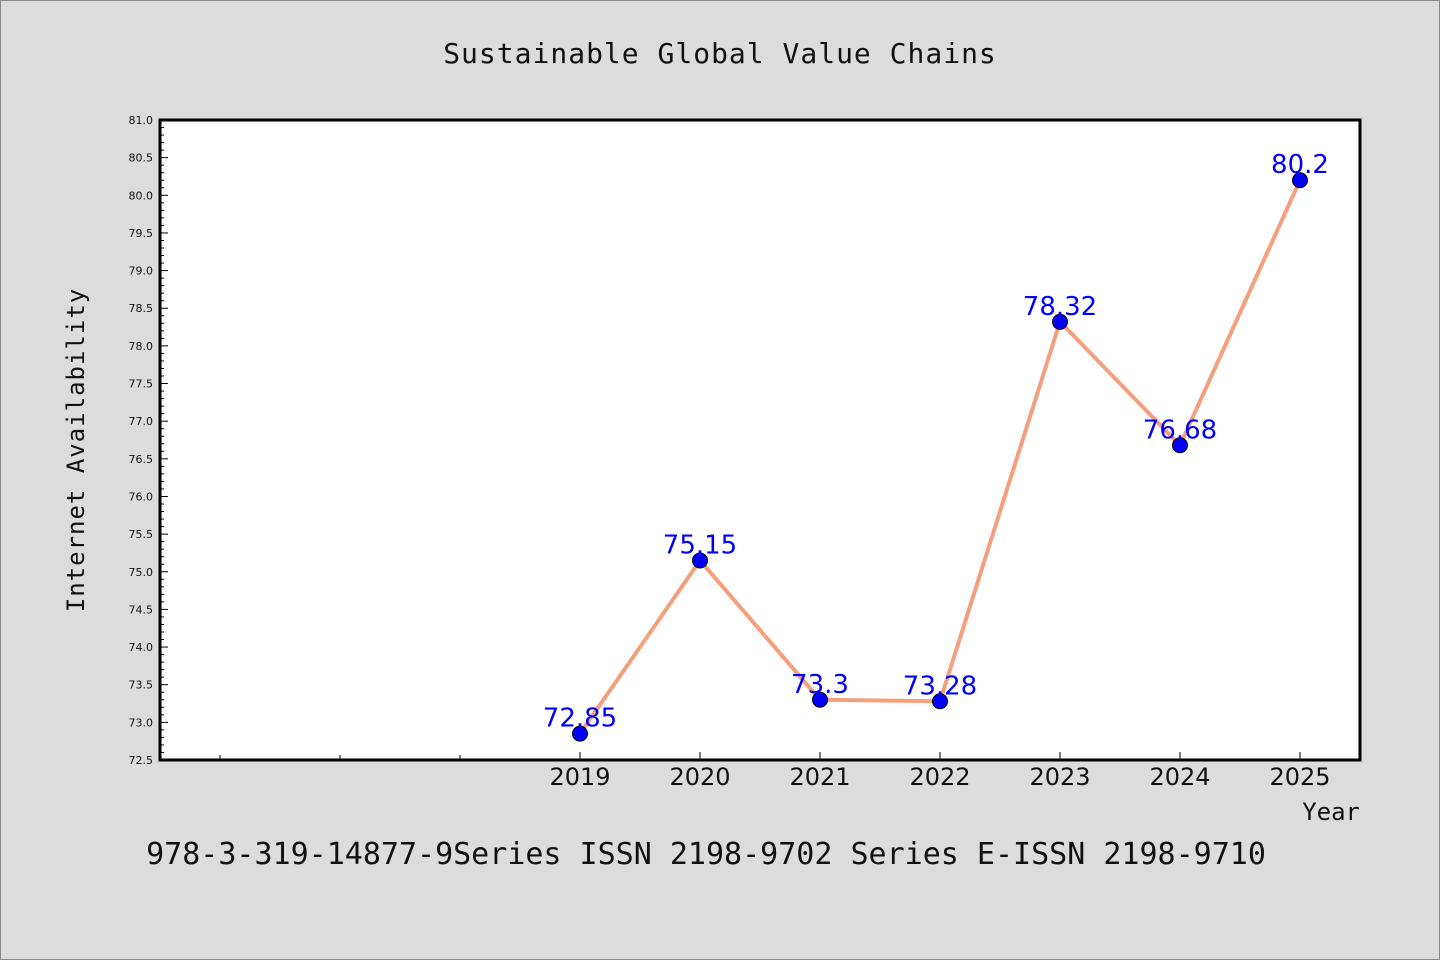  I want to click on y-tick-label: 76.0, so click(141, 496).